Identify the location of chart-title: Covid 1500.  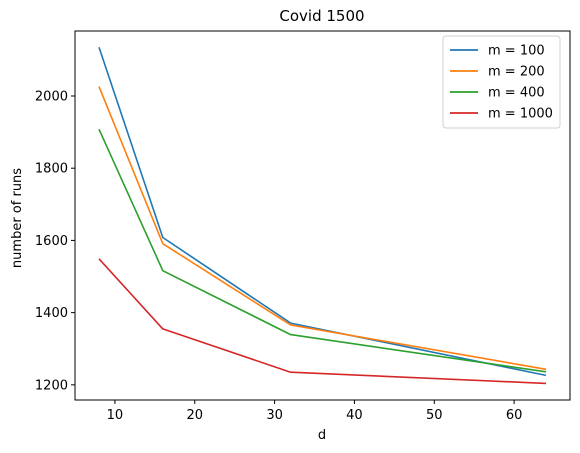
(321, 16).